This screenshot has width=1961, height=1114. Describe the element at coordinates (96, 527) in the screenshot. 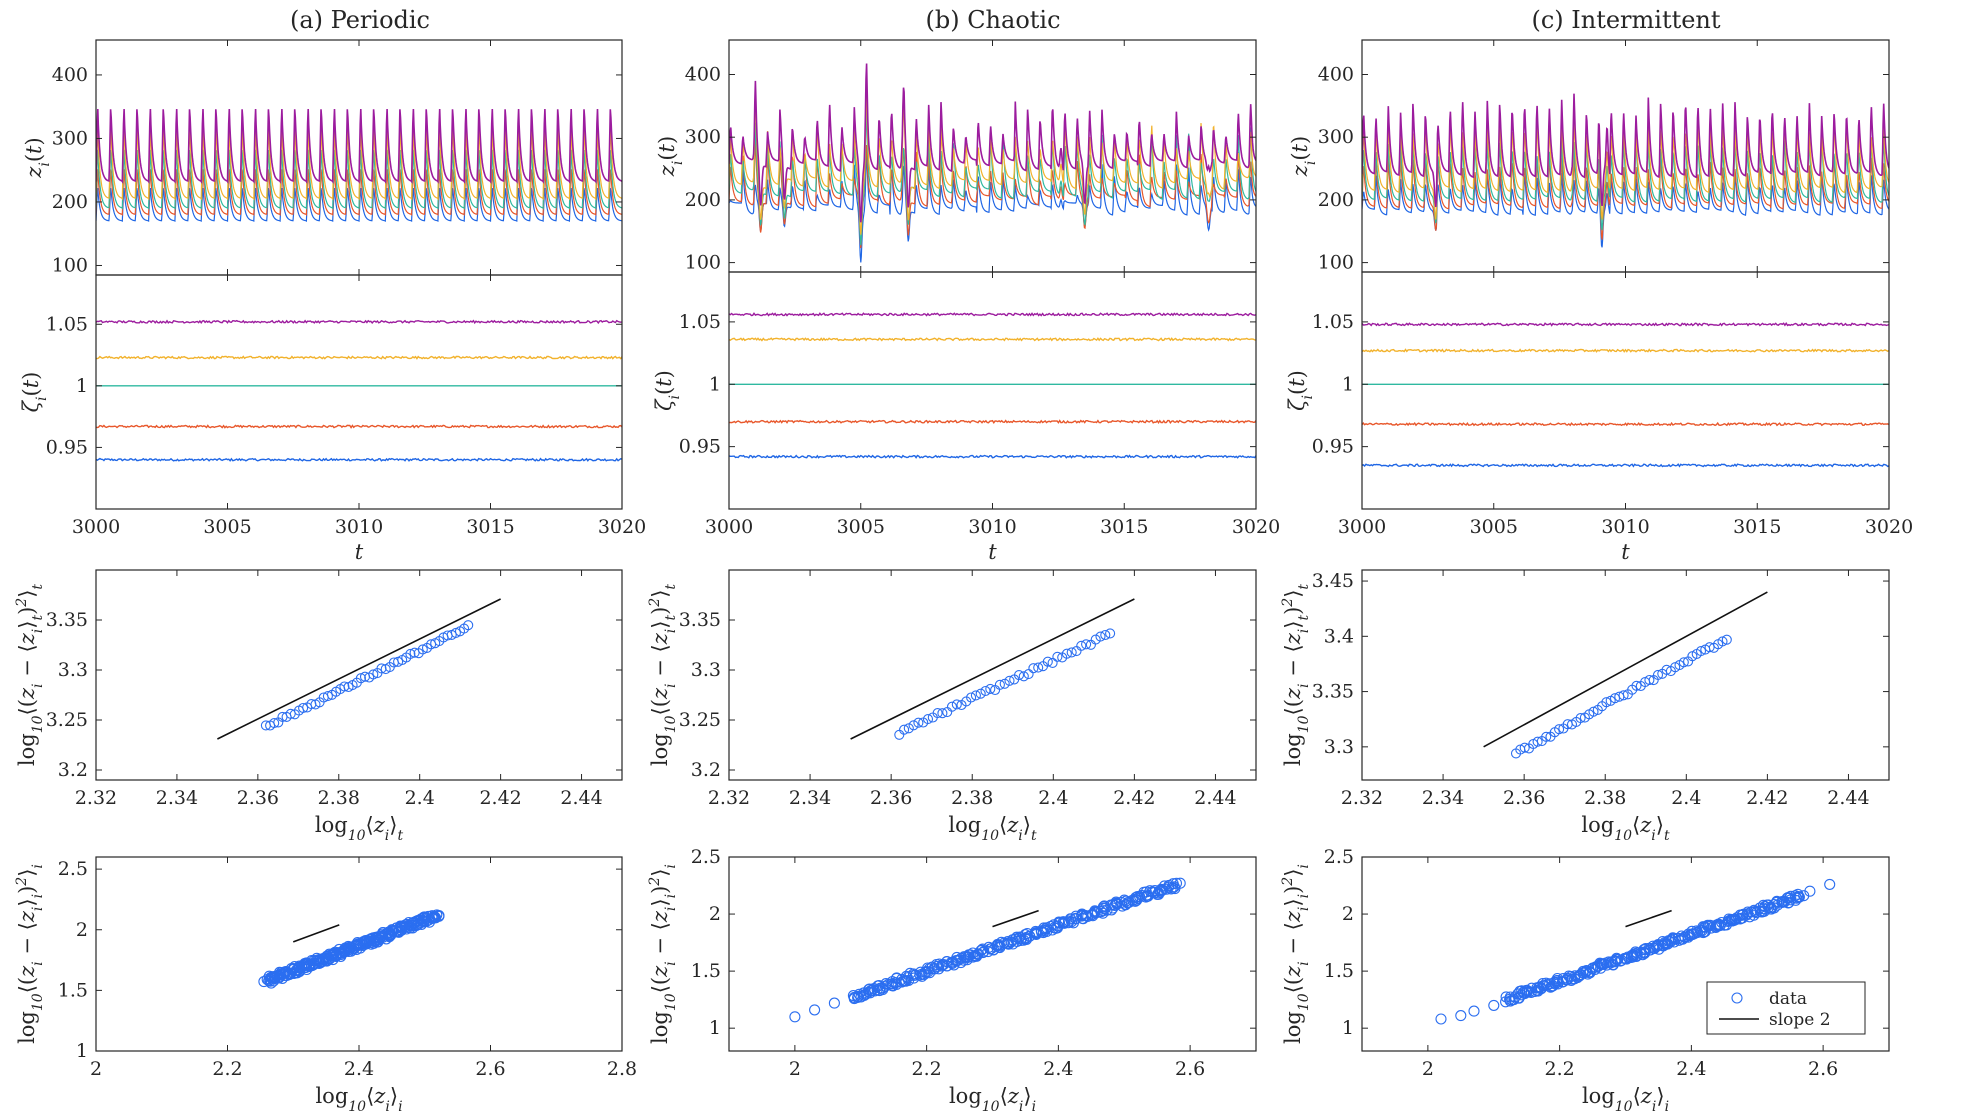

I see `a-zeta-xtick-label: 3000` at that location.